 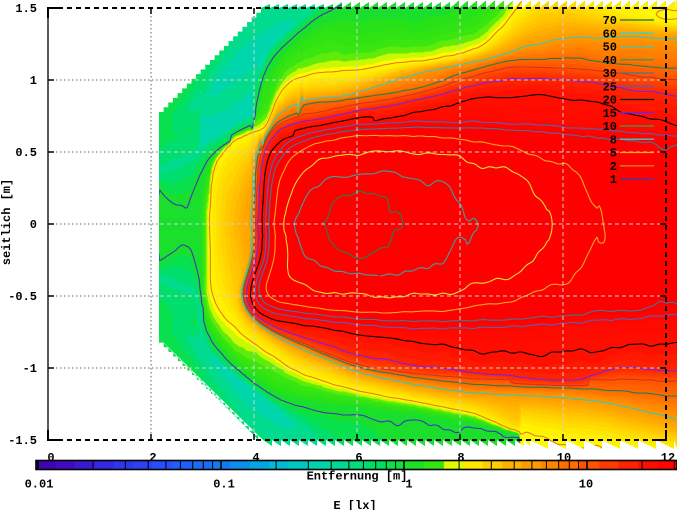 What do you see at coordinates (357, 477) in the screenshot?
I see `svg-text: Entfernung [m]` at bounding box center [357, 477].